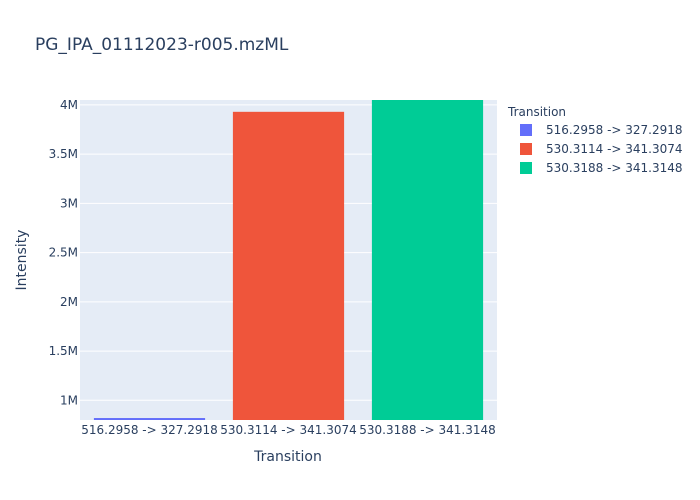  Describe the element at coordinates (69, 105) in the screenshot. I see `y-tick-label: 4M` at that location.